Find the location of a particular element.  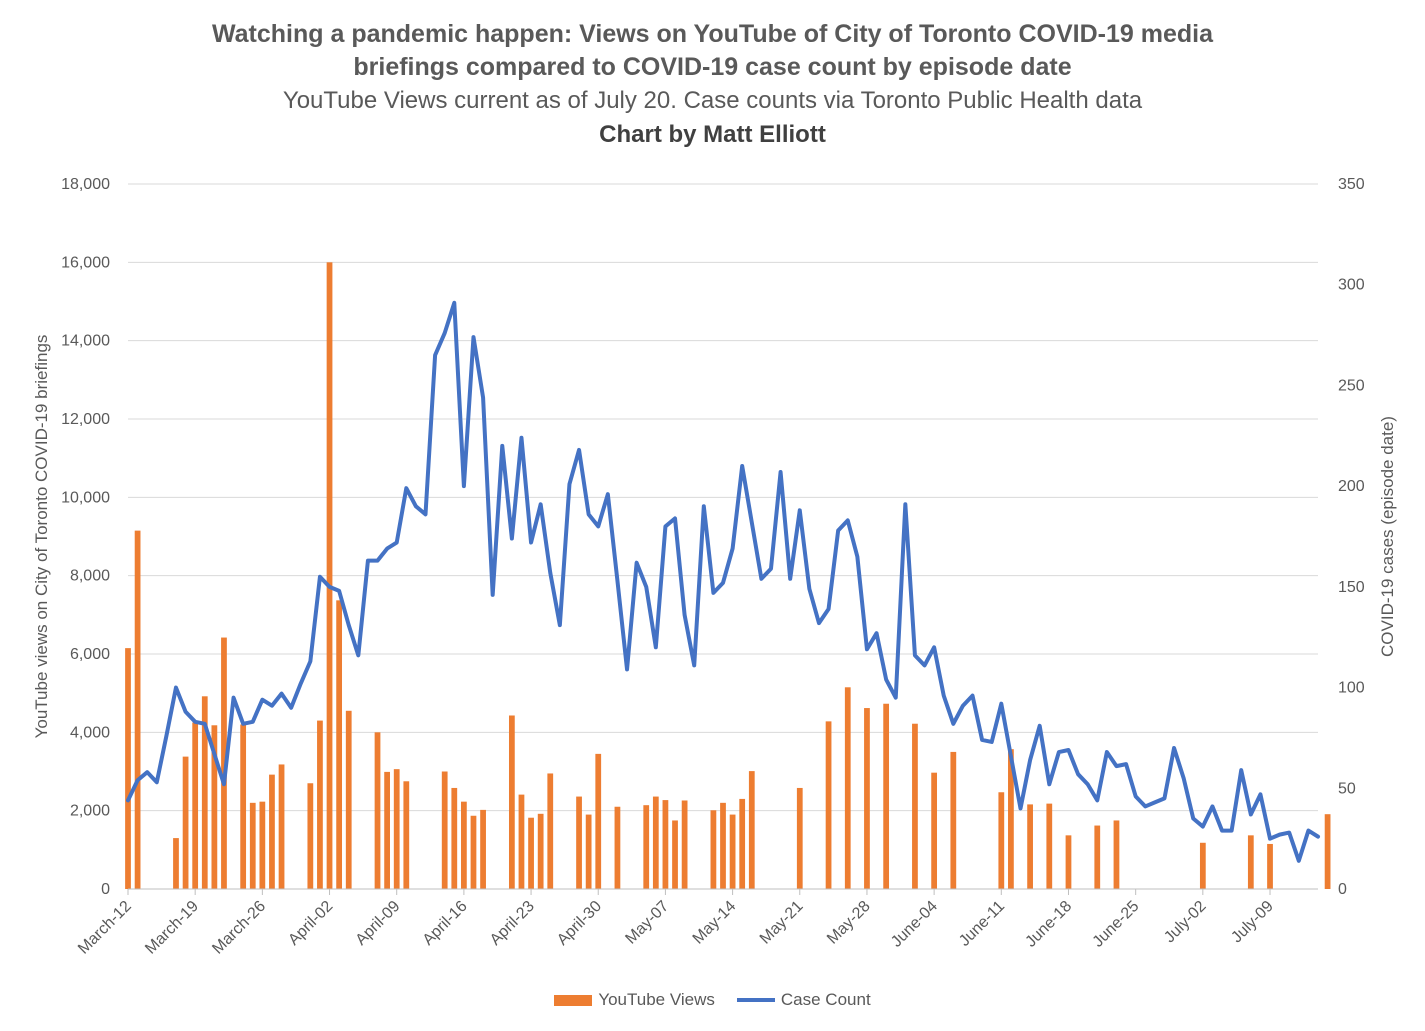

legend-item-youtube-views: YouTube Views is located at coordinates (634, 1000).